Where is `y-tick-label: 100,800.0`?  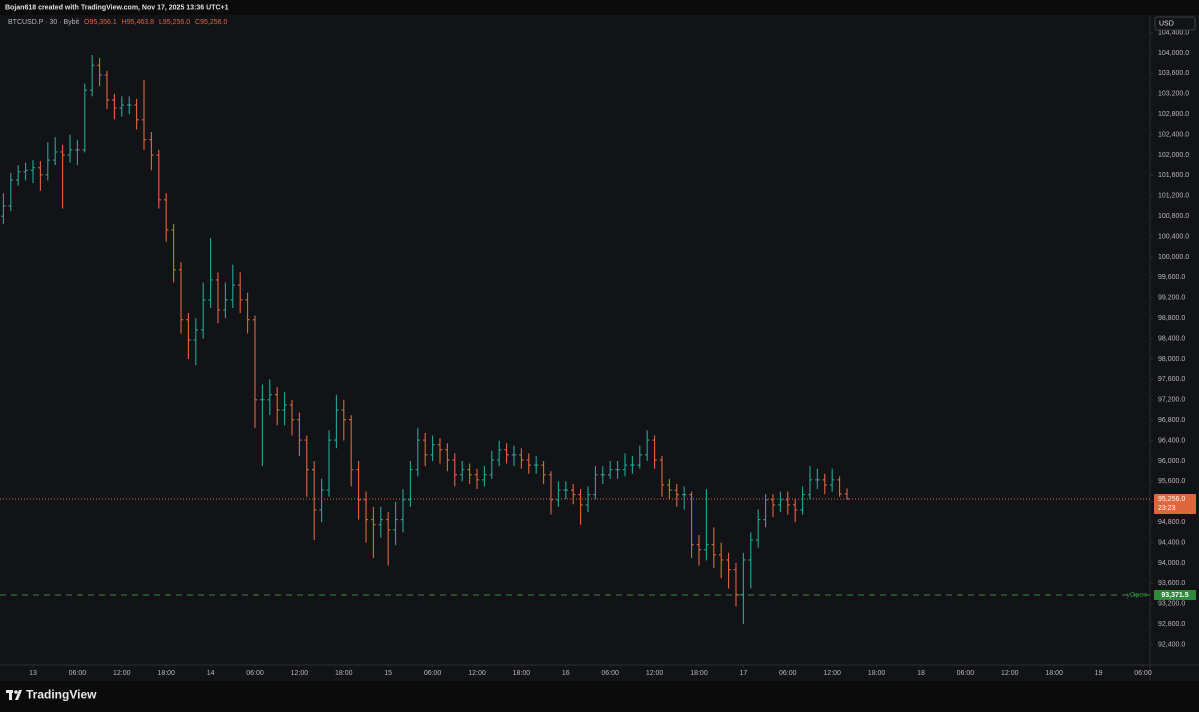 y-tick-label: 100,800.0 is located at coordinates (1173, 216).